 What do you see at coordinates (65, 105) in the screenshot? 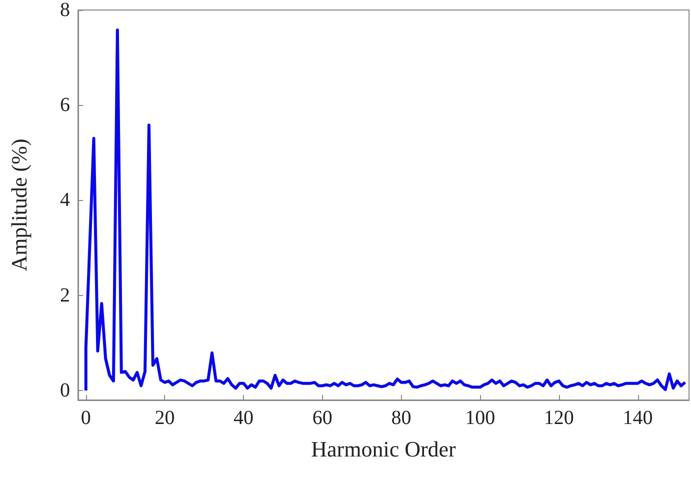
I see `y-tick-label: 6` at bounding box center [65, 105].